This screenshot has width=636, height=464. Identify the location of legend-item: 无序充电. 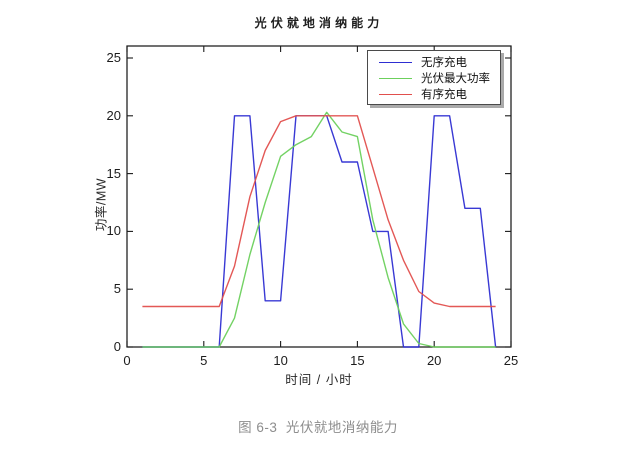
(434, 62).